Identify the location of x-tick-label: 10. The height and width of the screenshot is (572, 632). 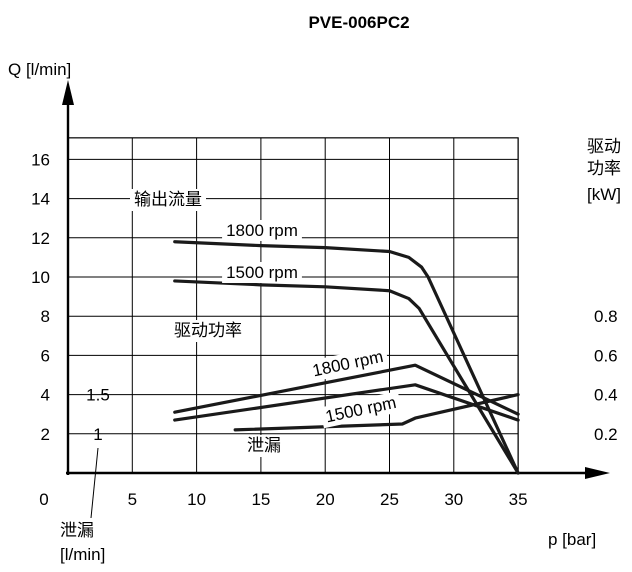
(196, 499).